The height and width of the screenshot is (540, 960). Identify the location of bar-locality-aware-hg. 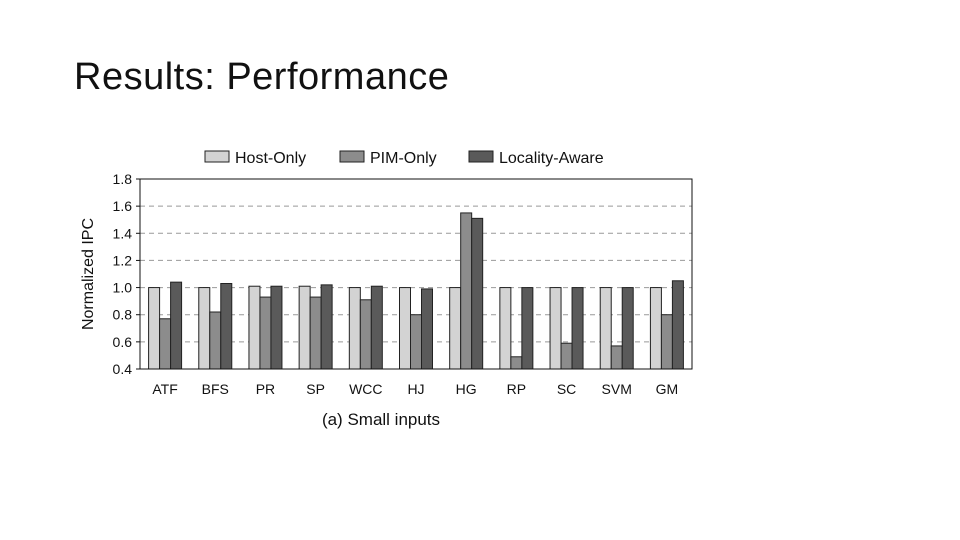
(477, 293).